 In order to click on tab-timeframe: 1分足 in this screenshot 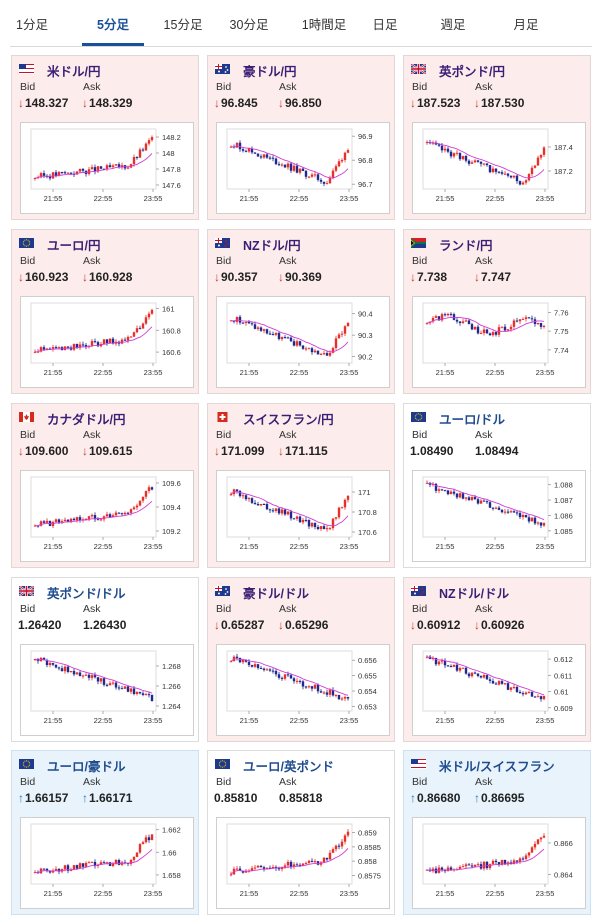, I will do `click(32, 25)`.